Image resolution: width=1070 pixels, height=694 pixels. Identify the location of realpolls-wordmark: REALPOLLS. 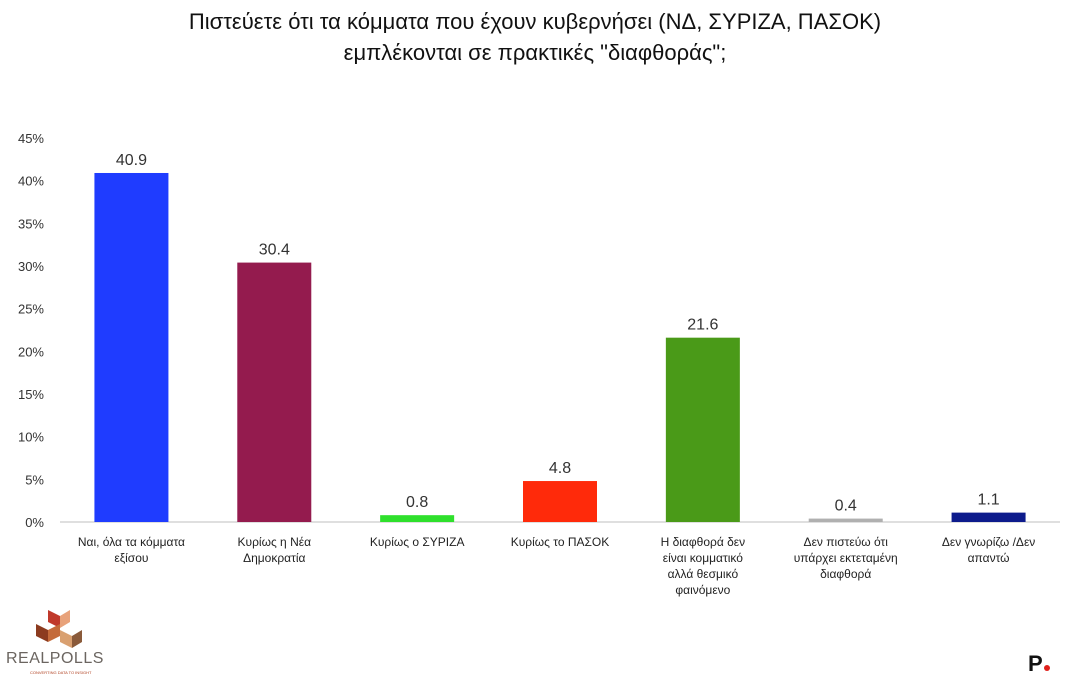
(55, 658).